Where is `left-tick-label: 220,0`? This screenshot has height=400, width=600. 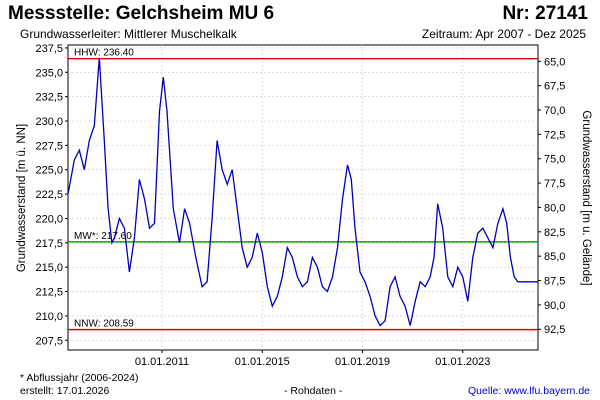 left-tick-label: 220,0 is located at coordinates (49, 219).